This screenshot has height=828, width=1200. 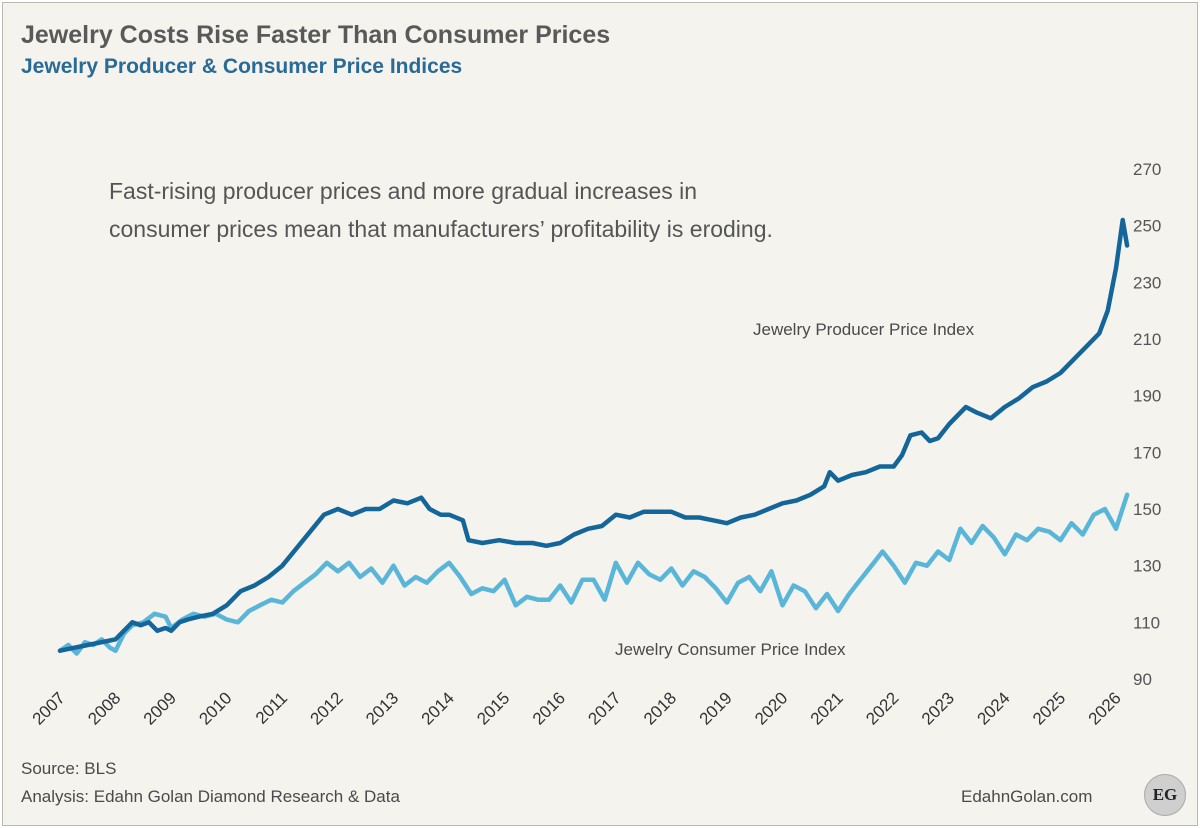 I want to click on x-tick-label: 2023, so click(x=938, y=708).